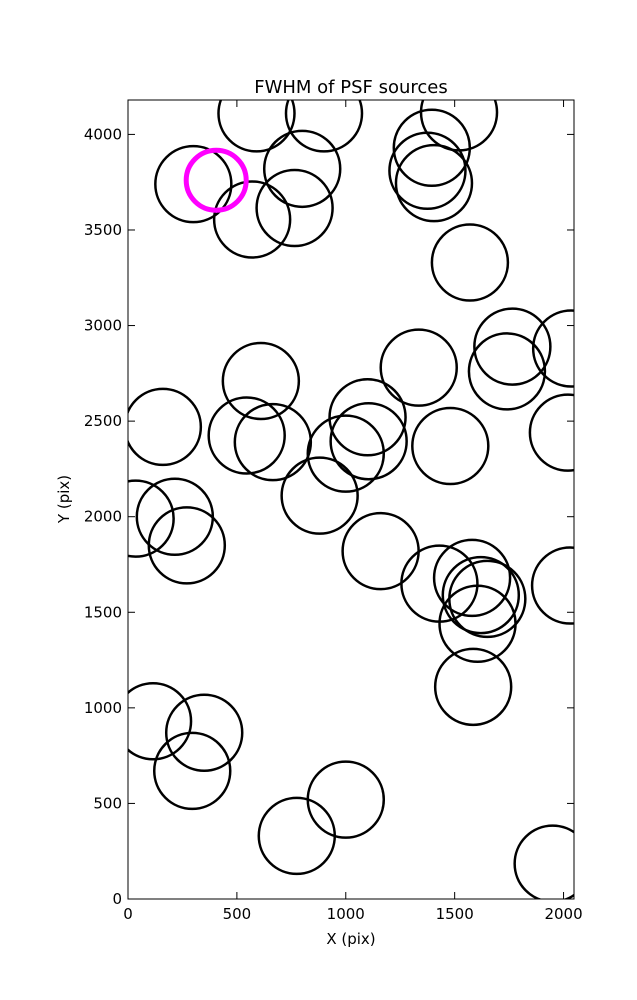  Describe the element at coordinates (455, 914) in the screenshot. I see `x-tick-label: 1500` at that location.